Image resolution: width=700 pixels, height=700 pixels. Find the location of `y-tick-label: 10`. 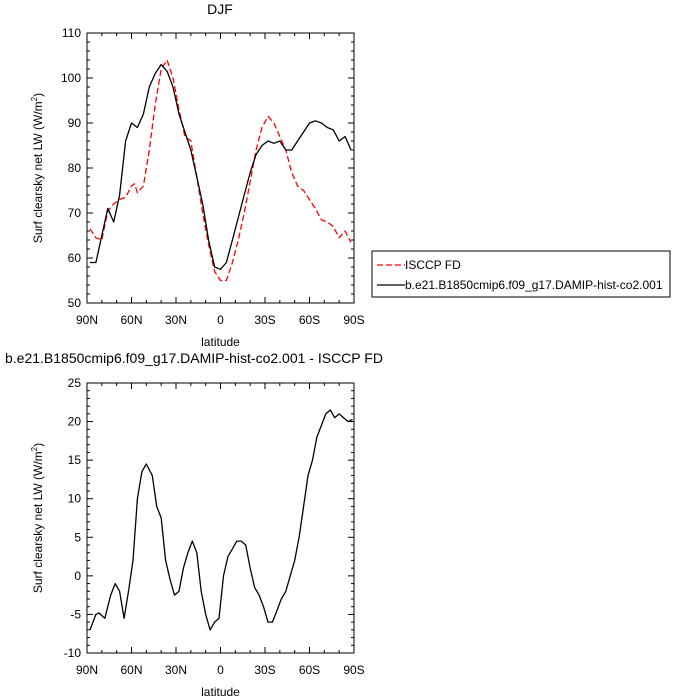

y-tick-label: 10 is located at coordinates (75, 499).